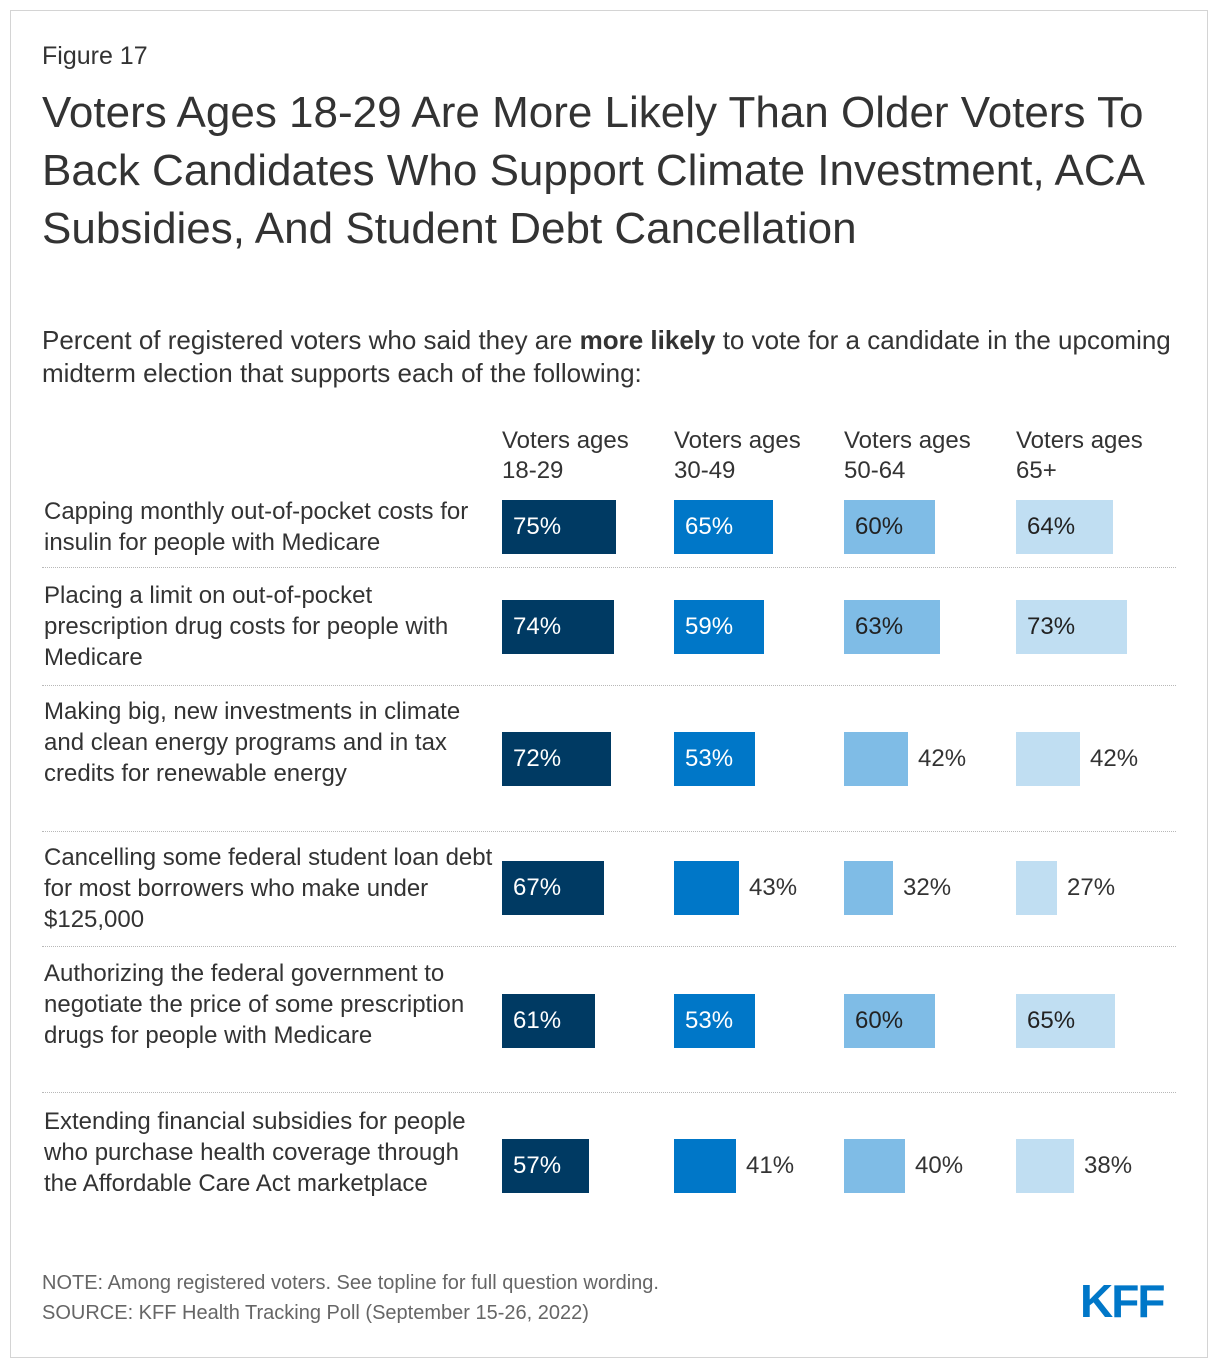 This screenshot has width=1220, height=1370. I want to click on column-header: Voters ages 18-29, so click(565, 455).